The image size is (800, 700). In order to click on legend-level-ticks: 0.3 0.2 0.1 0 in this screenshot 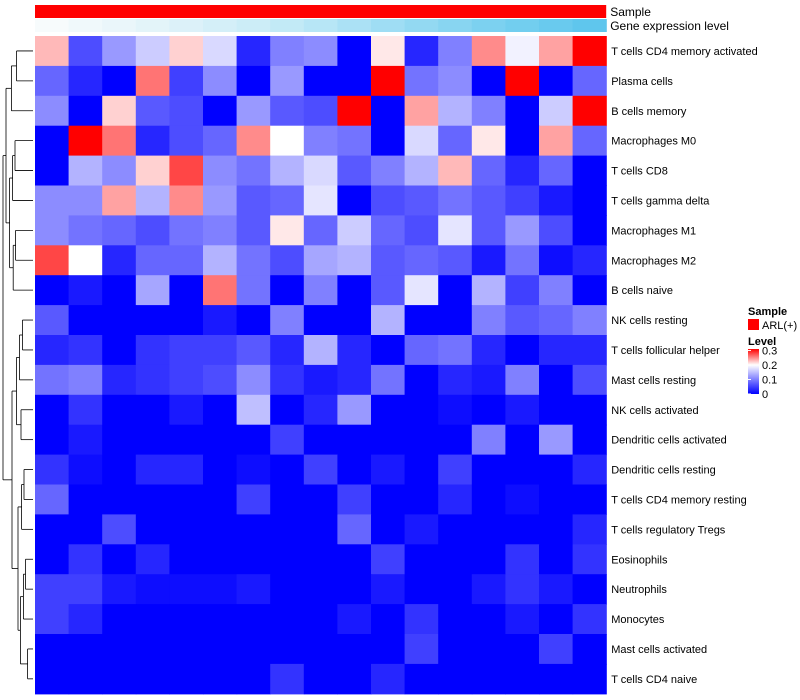, I will do `click(762, 373)`.